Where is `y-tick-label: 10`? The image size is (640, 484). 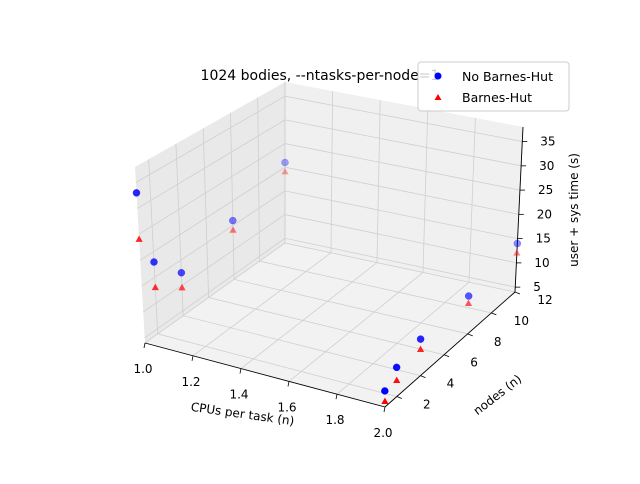
y-tick-label: 10 is located at coordinates (521, 321).